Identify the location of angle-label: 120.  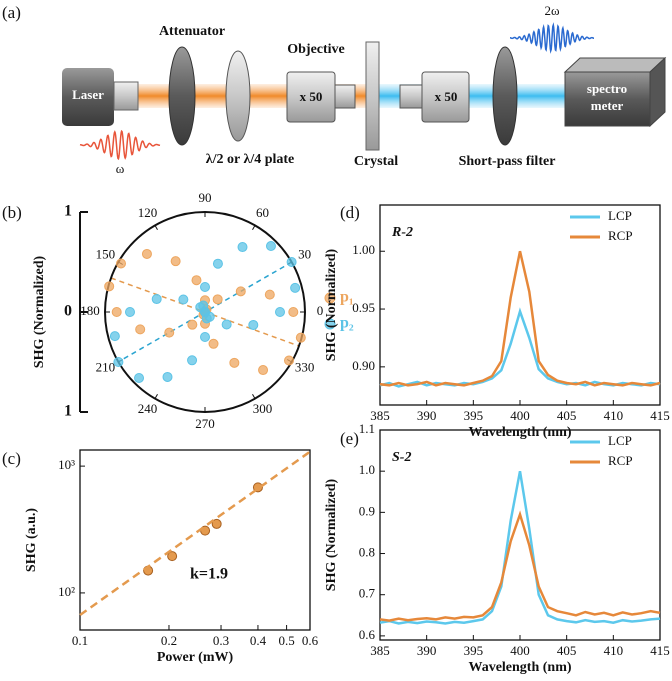
(148, 212).